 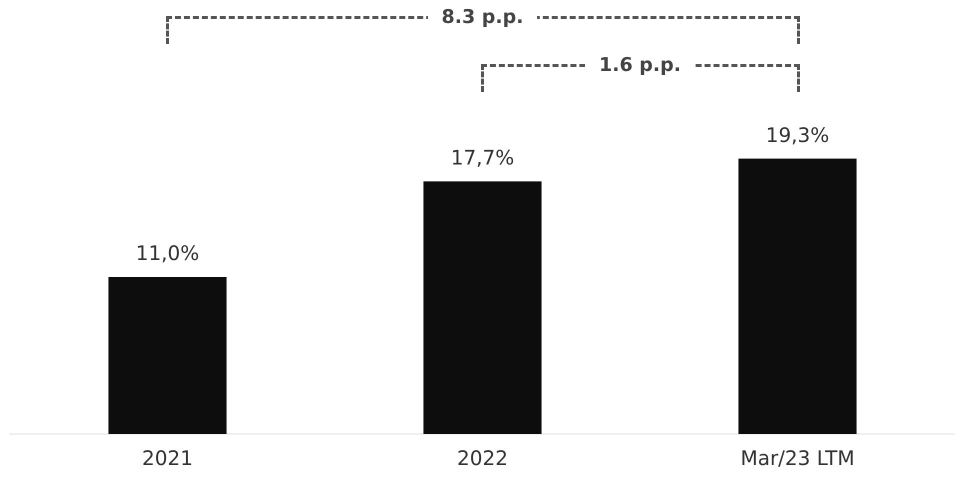 I want to click on data-label: 11,0%, so click(x=168, y=253).